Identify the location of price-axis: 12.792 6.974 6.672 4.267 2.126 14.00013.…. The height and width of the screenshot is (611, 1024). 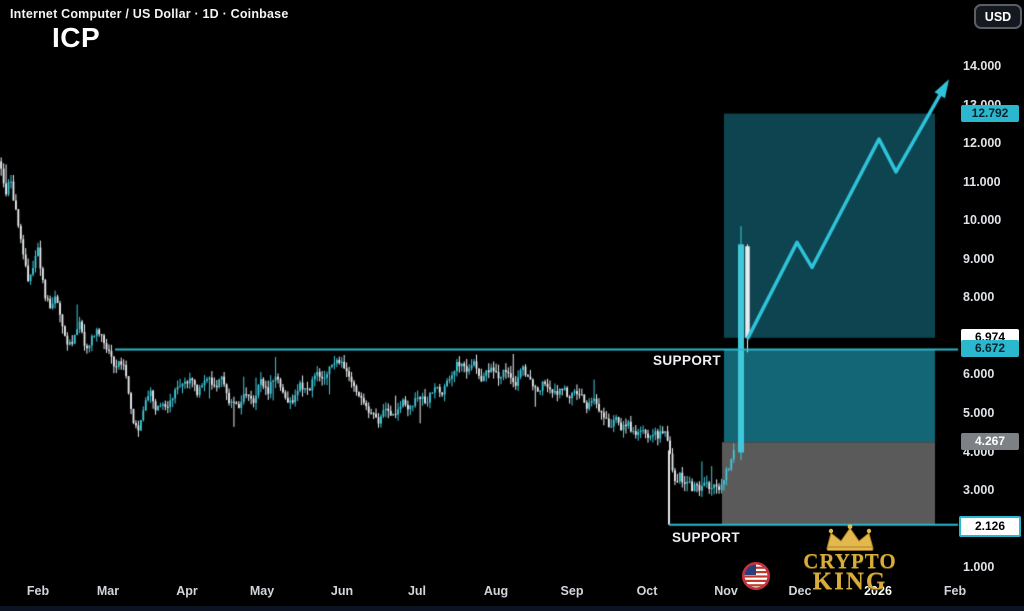
(991, 287).